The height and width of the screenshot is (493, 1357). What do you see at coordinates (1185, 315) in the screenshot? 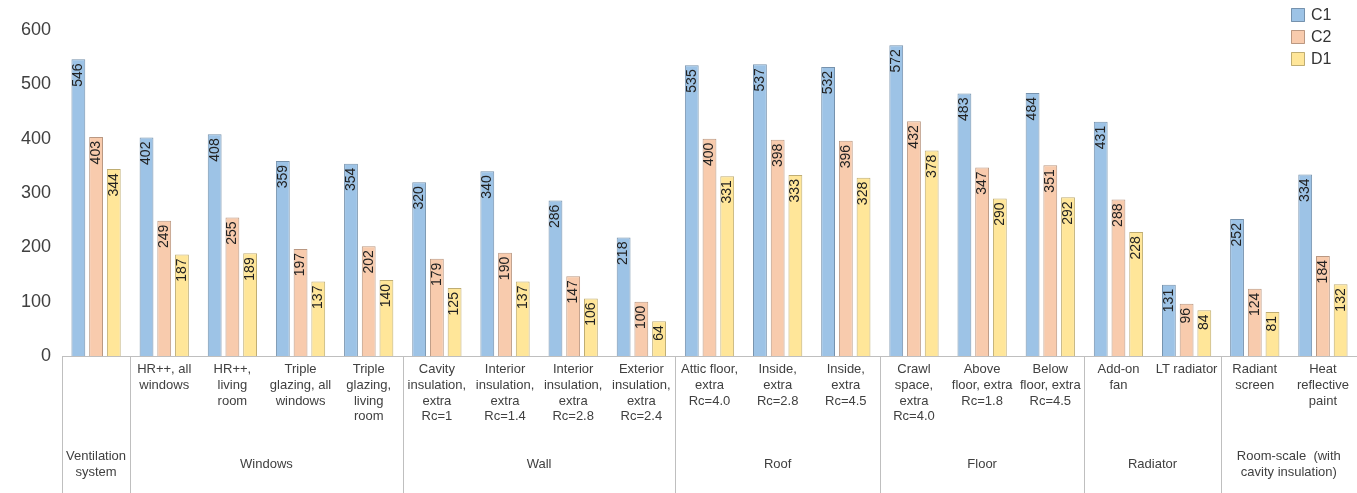
I see `data-label: 96` at bounding box center [1185, 315].